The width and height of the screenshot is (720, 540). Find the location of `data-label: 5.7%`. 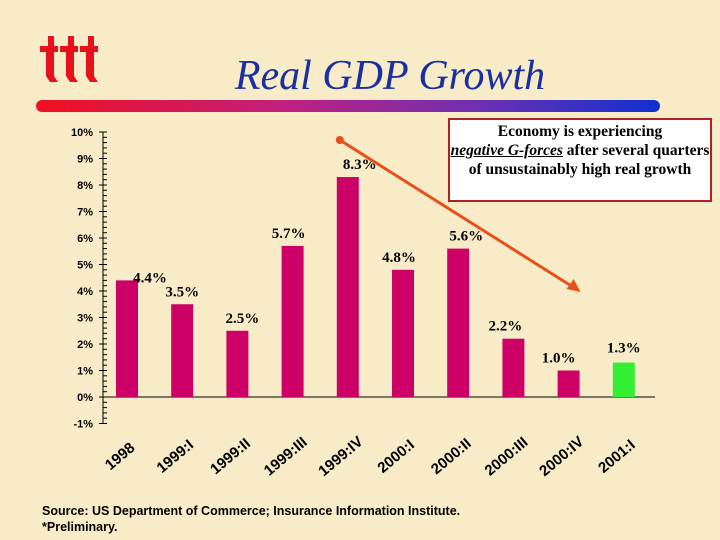

data-label: 5.7% is located at coordinates (289, 234).